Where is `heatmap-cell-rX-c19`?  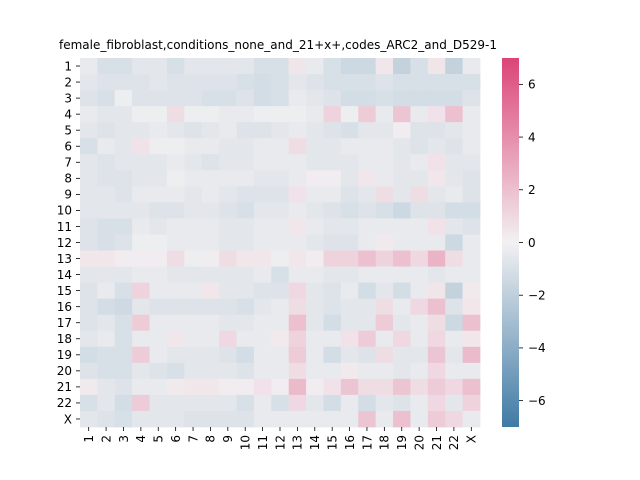 heatmap-cell-rX-c19 is located at coordinates (402, 419).